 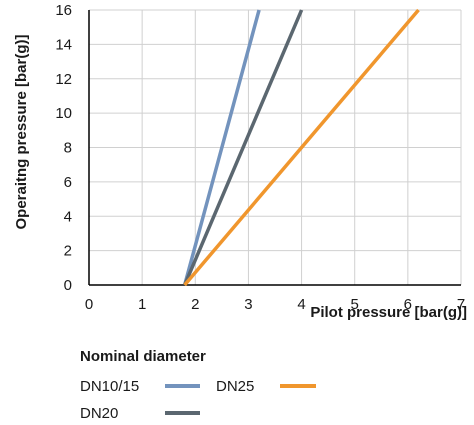 I want to click on x-tick-label: 6, so click(x=408, y=304).